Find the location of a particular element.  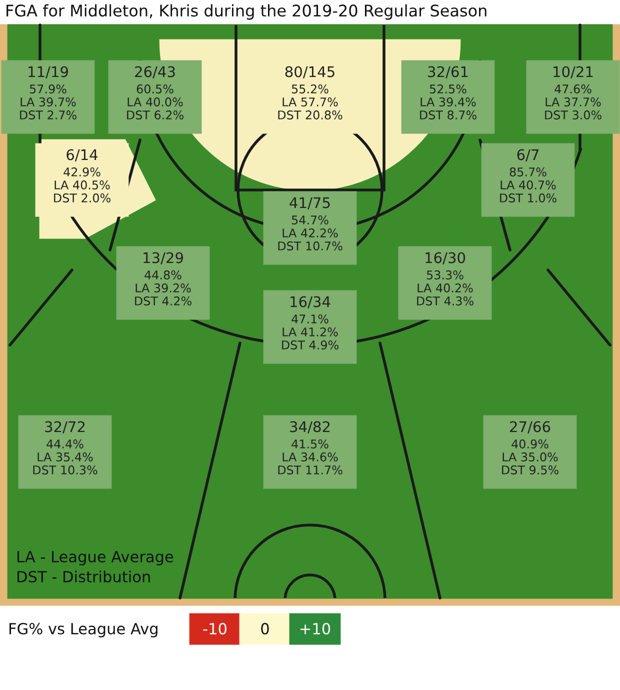

data-label: 47.6% is located at coordinates (573, 89).